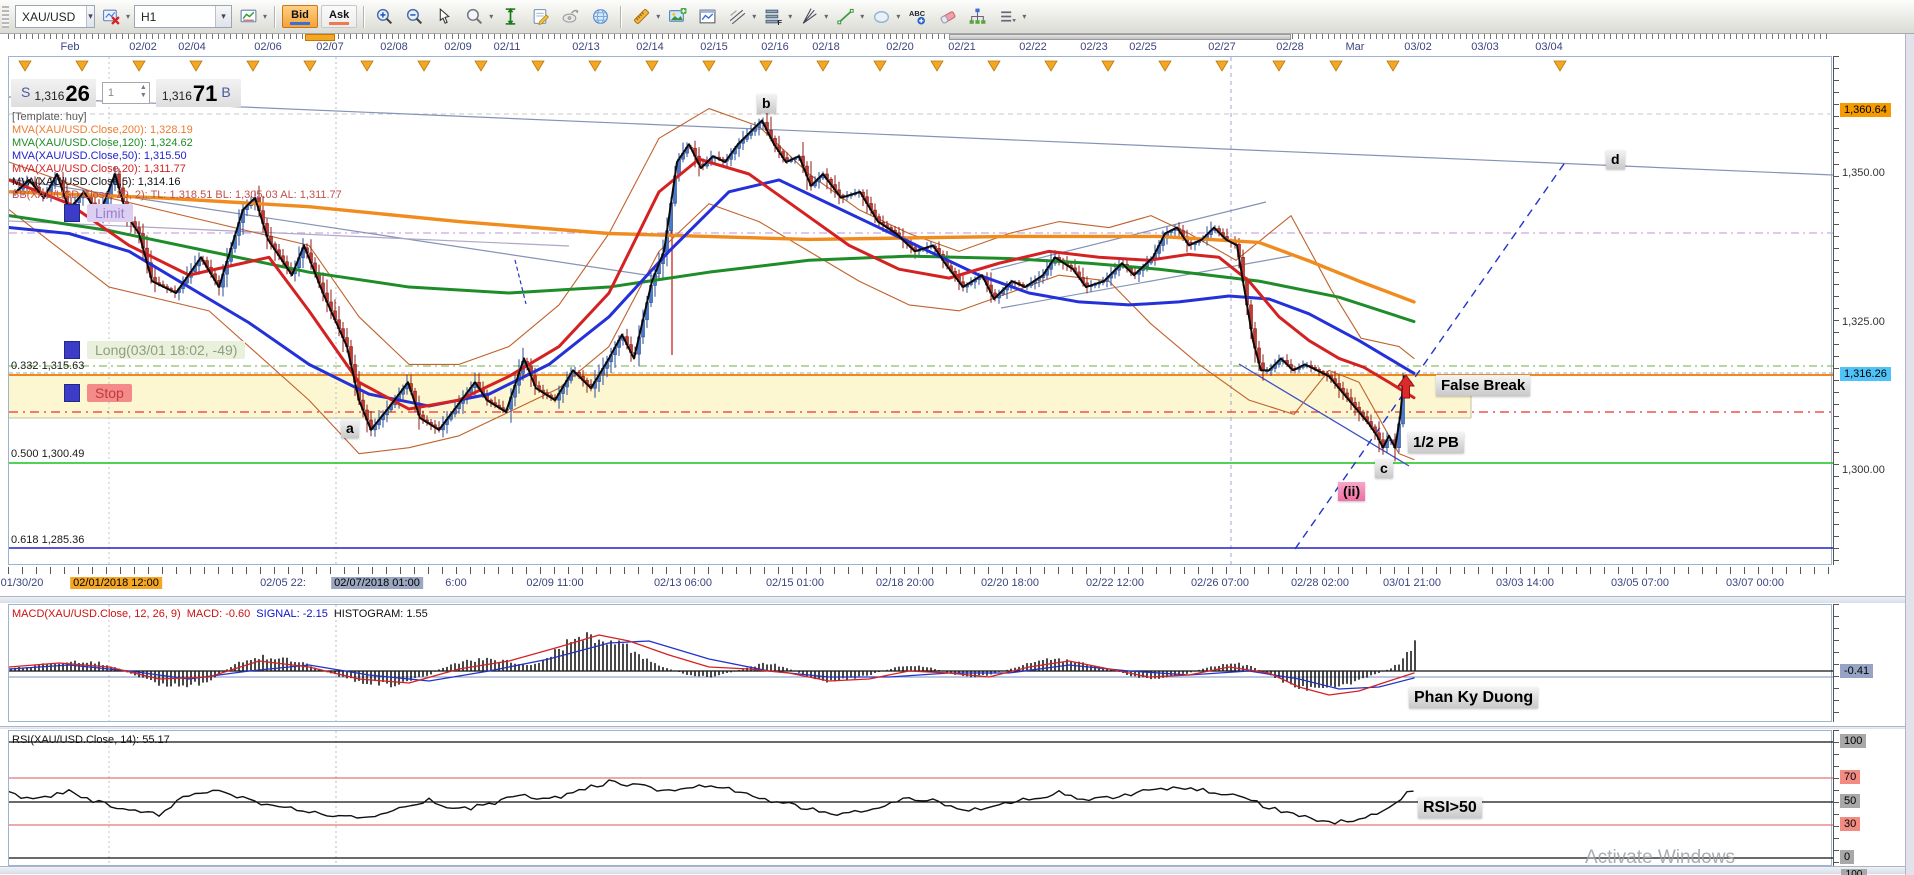 This screenshot has height=875, width=1914. I want to click on svg-text: ABC, so click(917, 13).